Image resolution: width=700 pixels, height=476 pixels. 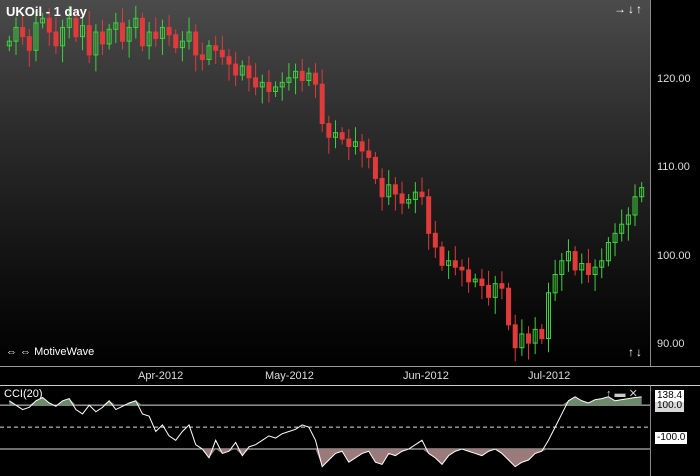 I want to click on brand-name: MotiveWave, so click(x=64, y=352).